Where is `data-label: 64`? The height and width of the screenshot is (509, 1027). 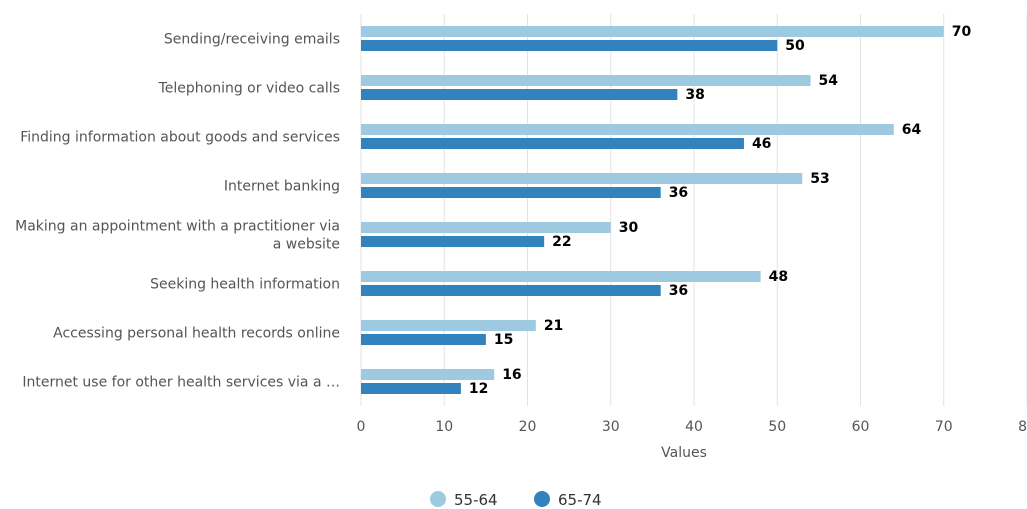
data-label: 64 is located at coordinates (912, 130).